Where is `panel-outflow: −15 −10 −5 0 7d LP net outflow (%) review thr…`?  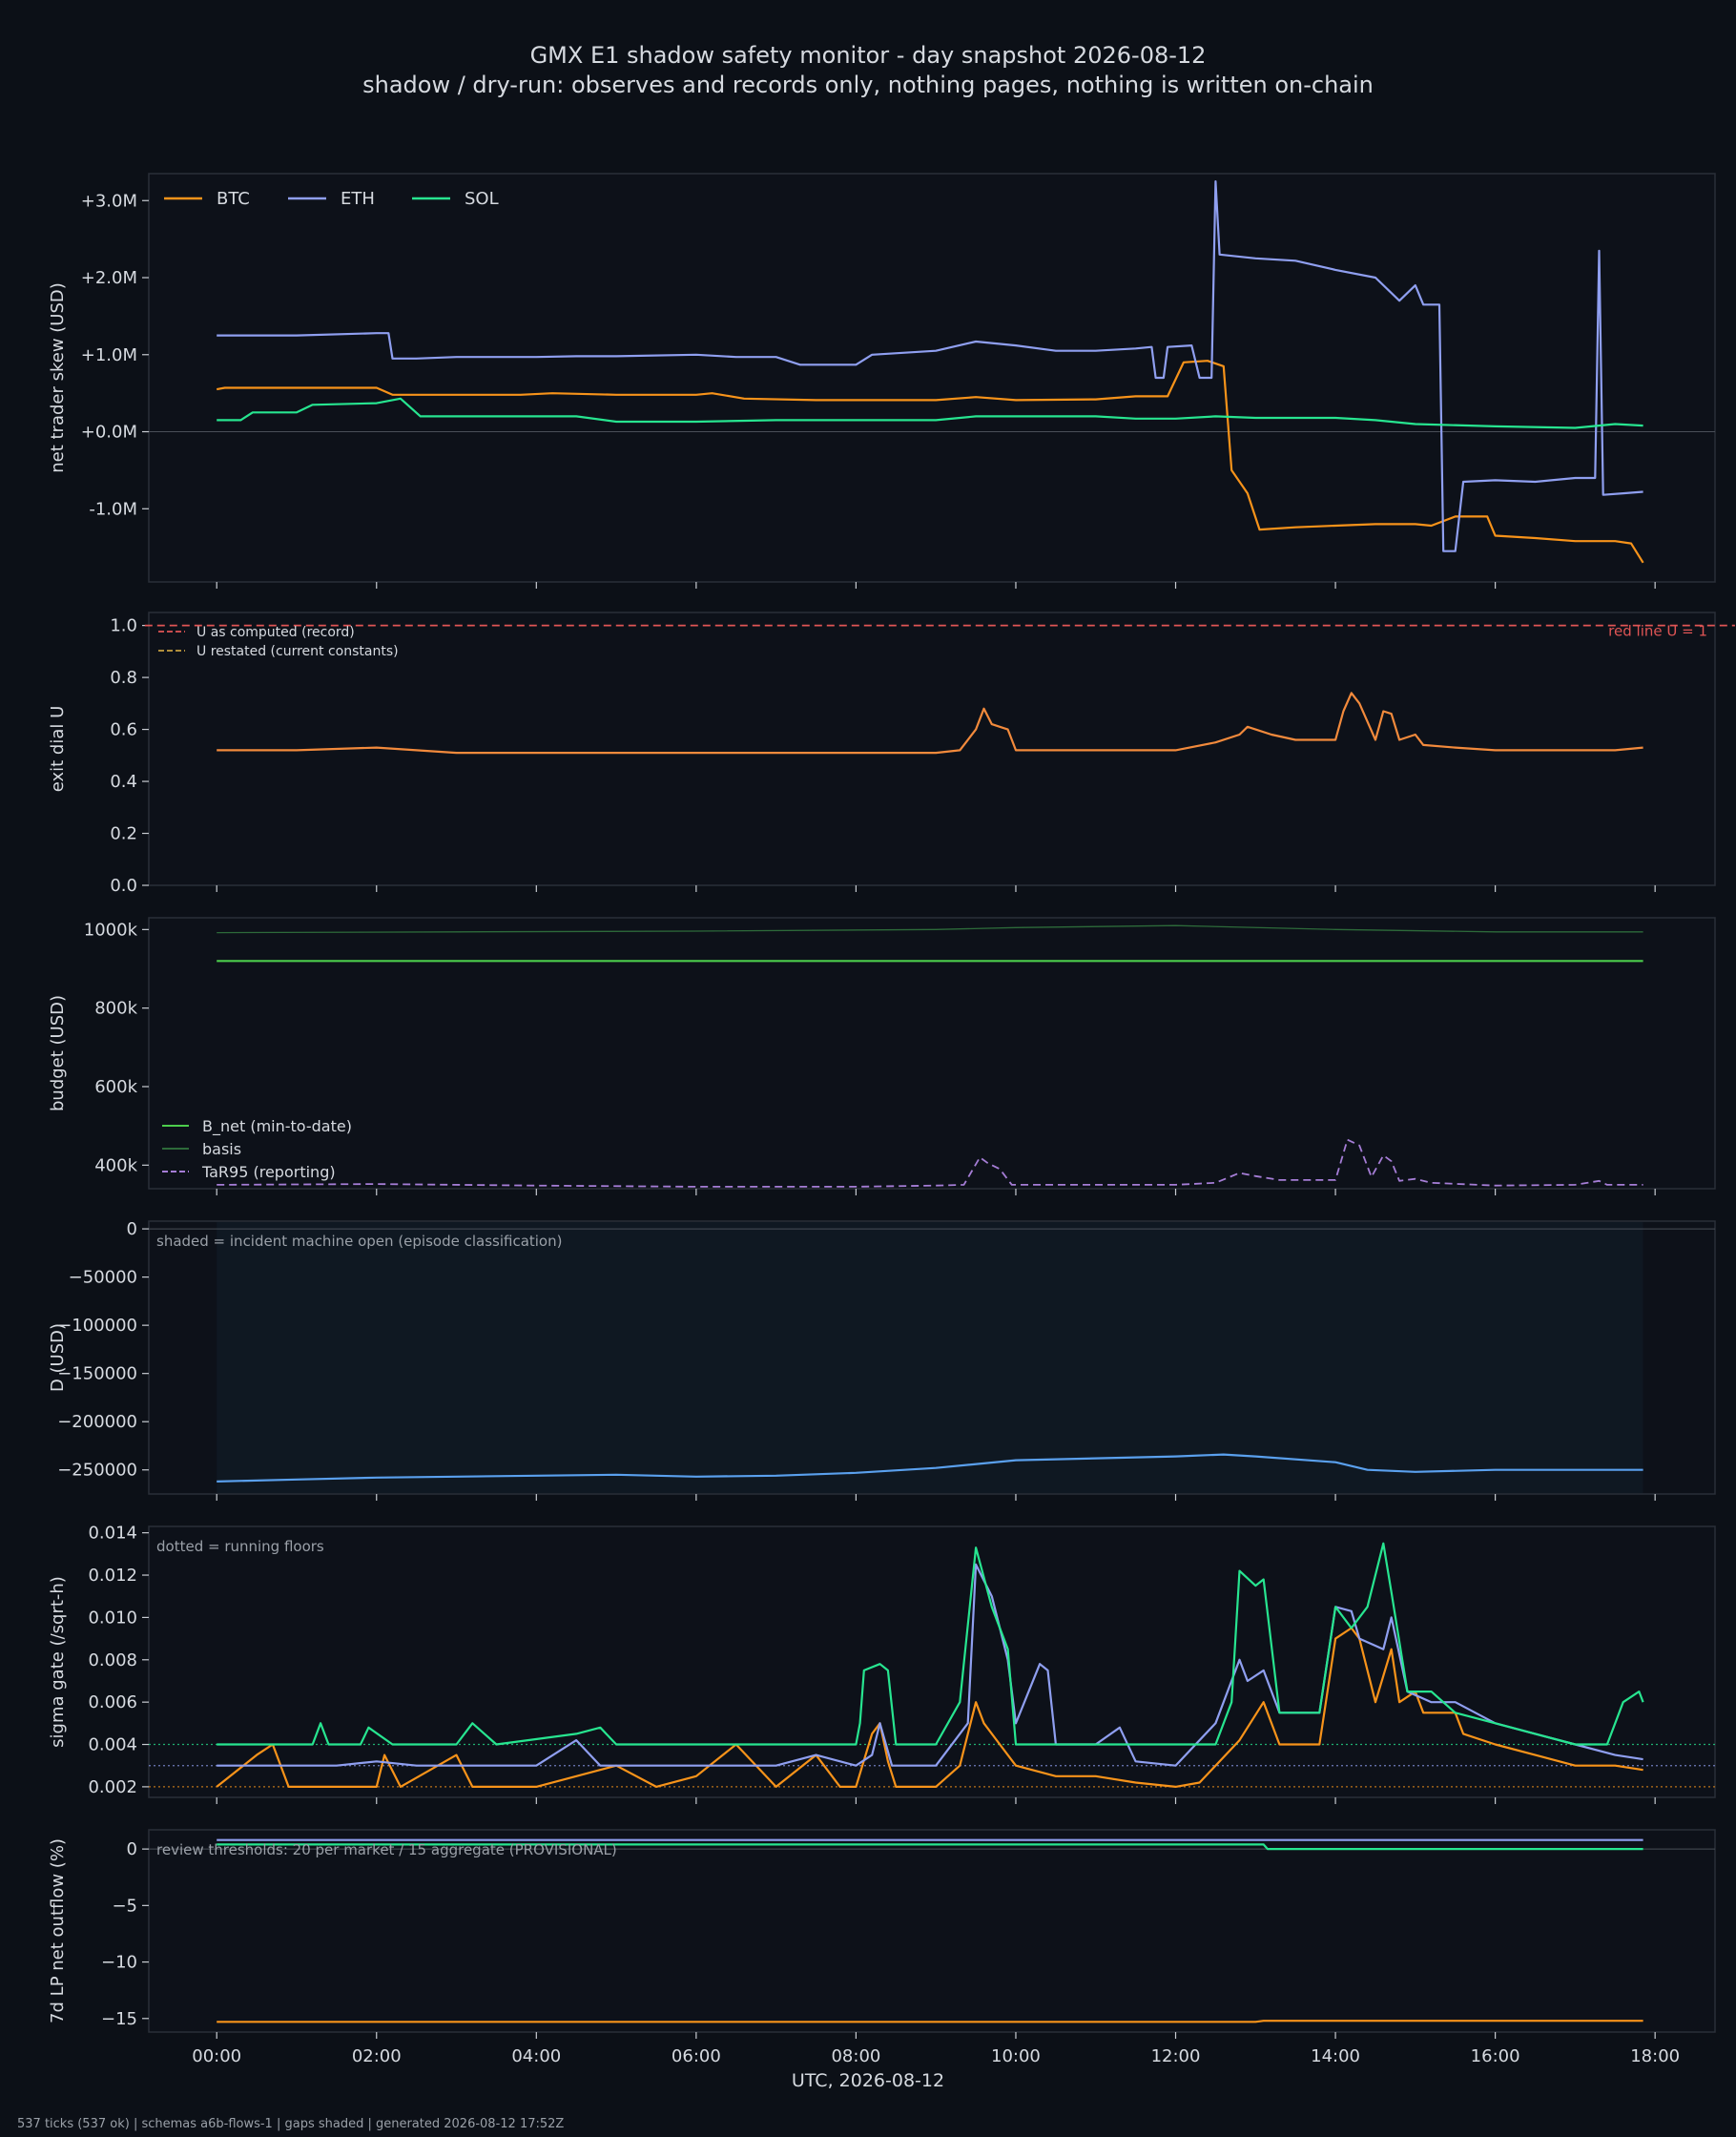
panel-outflow: −15 −10 −5 0 7d LP net outflow (%) review thr… is located at coordinates (882, 1947).